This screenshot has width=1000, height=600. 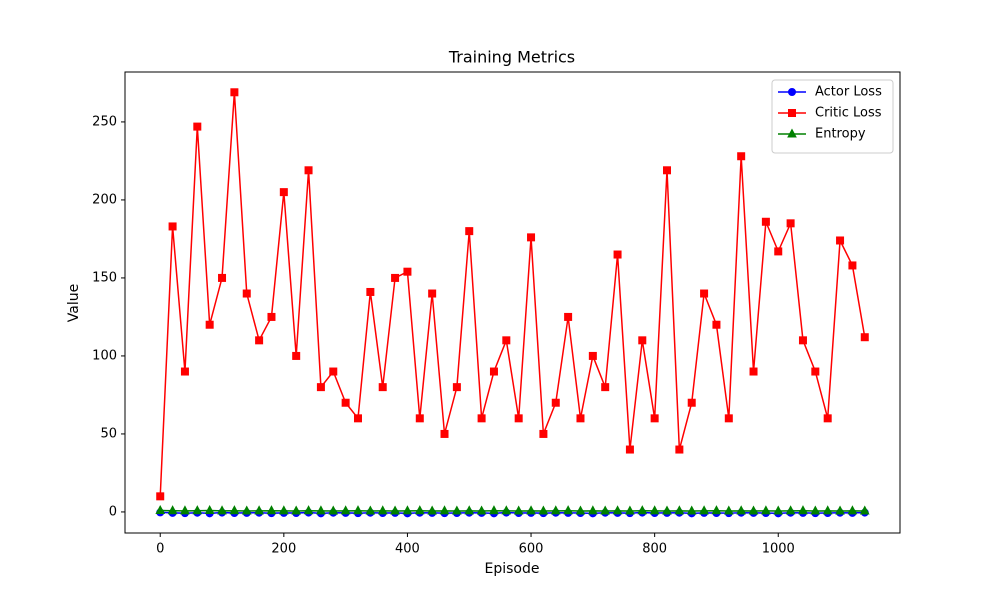 I want to click on chart-title: Training Metrics, so click(x=511, y=57).